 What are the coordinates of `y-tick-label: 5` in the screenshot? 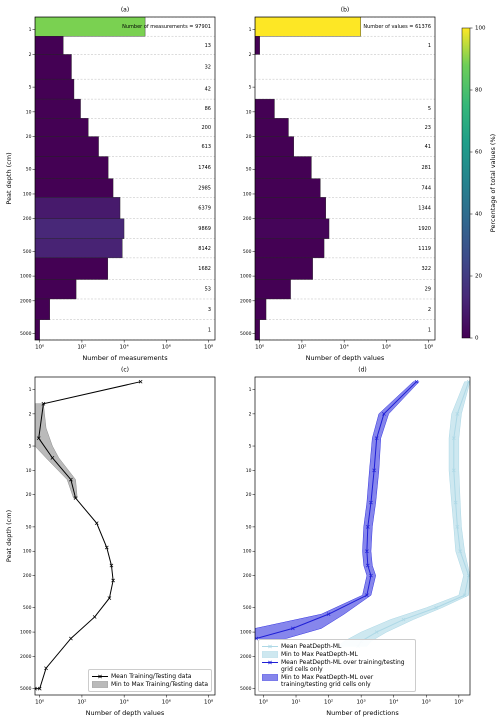 It's located at (30, 88).